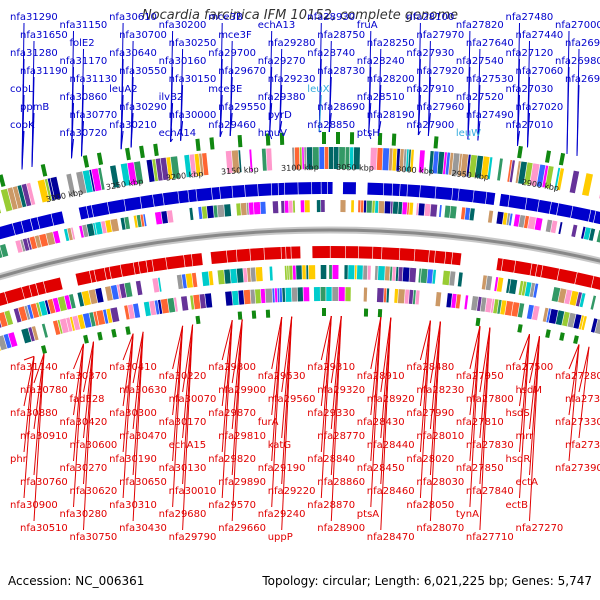 The width and height of the screenshot is (600, 600). What do you see at coordinates (368, 514) in the screenshot?
I see `gene-label: ptsA` at bounding box center [368, 514].